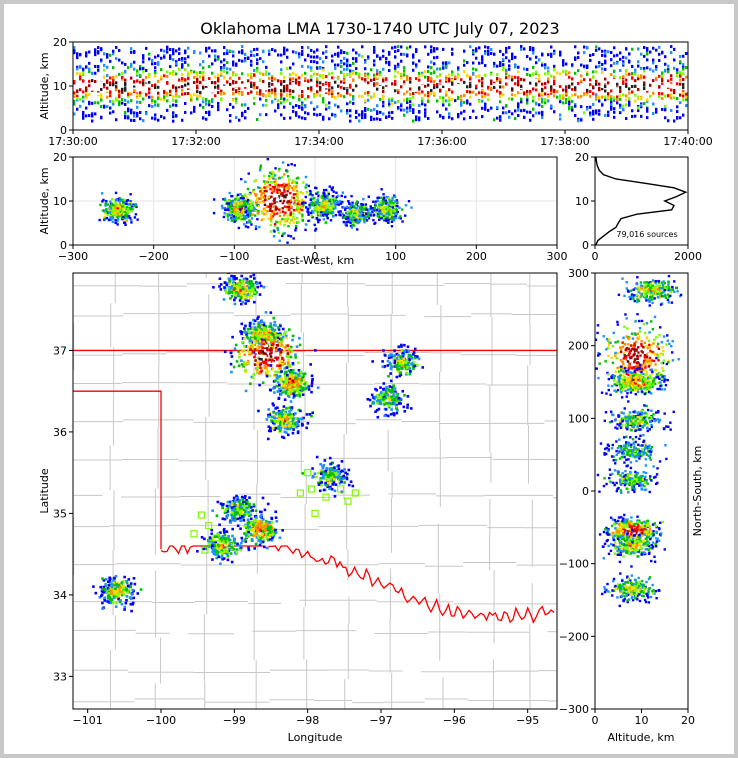  What do you see at coordinates (582, 157) in the screenshot?
I see `histogram-y-tick-label: 20` at bounding box center [582, 157].